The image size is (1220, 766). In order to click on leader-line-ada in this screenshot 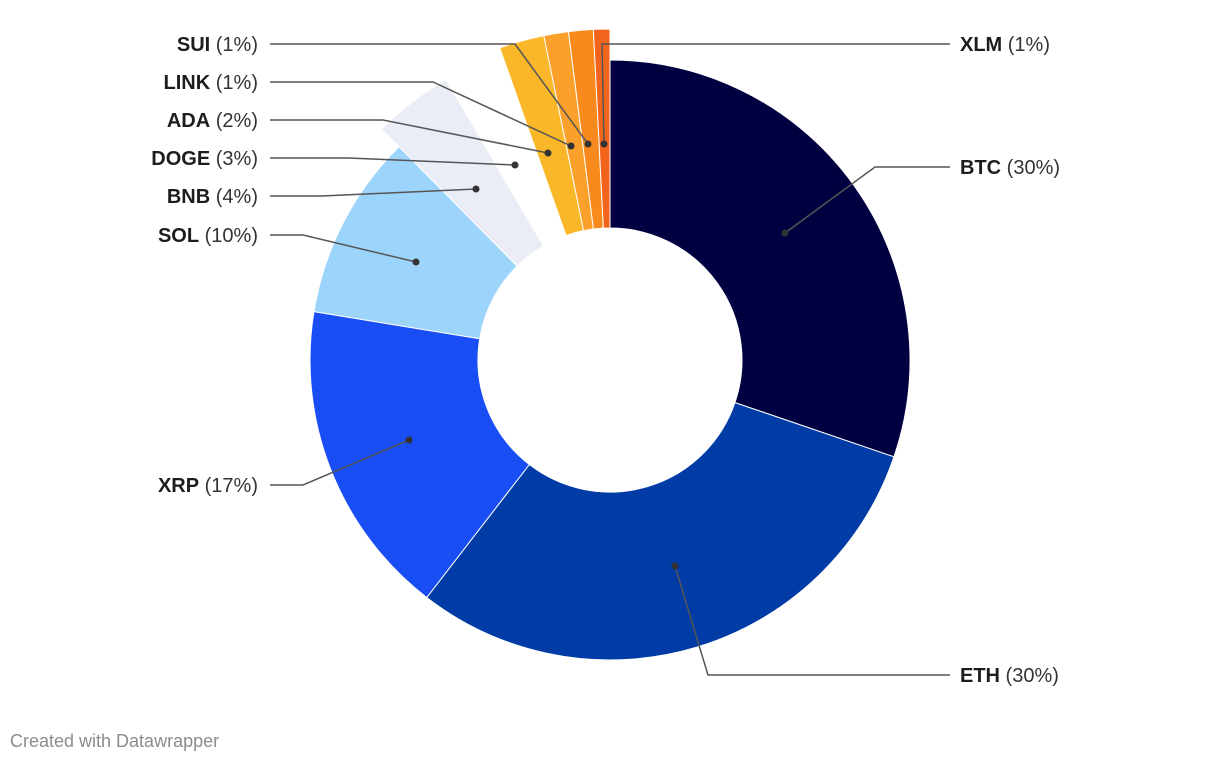, I will do `click(409, 136)`.